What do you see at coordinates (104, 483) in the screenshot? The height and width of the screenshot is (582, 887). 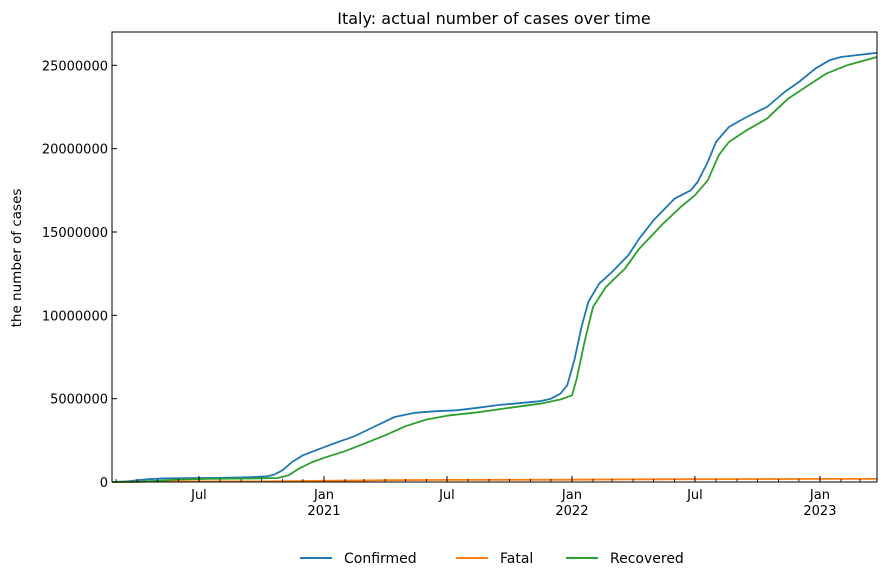 I see `y-tick-label: 0` at bounding box center [104, 483].